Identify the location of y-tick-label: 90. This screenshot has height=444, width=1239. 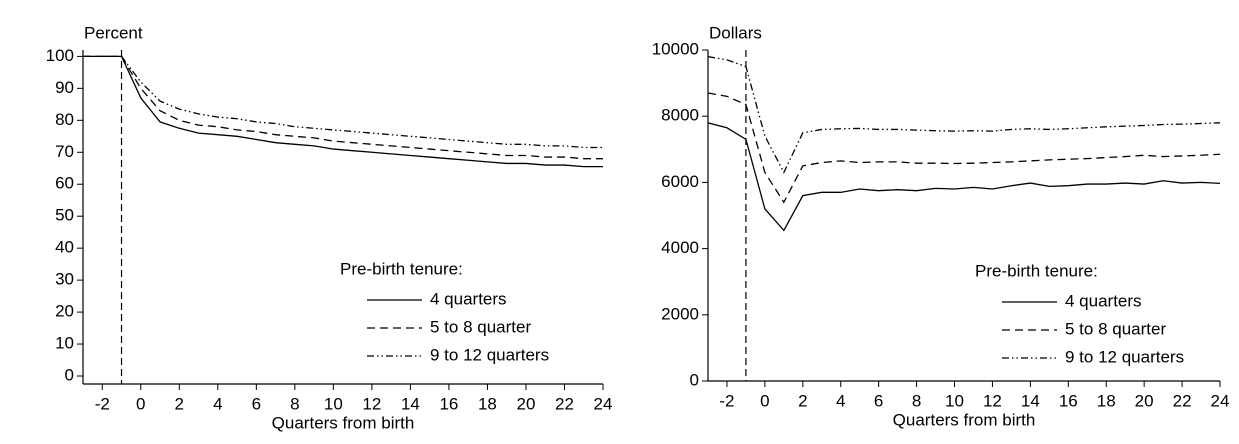
(64, 87).